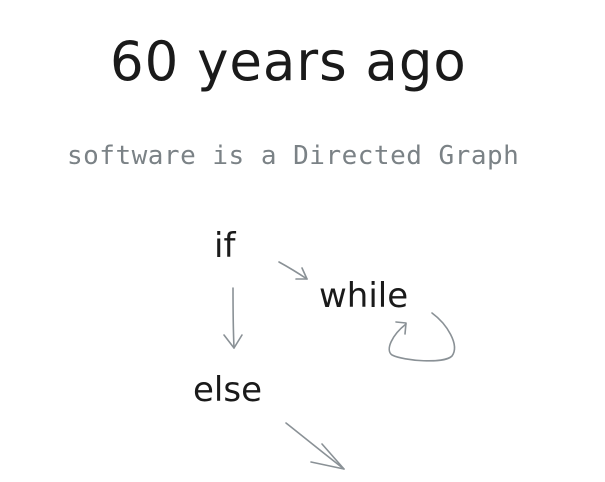 The width and height of the screenshot is (605, 482). I want to click on edge-if-while-arrow, so click(293, 270).